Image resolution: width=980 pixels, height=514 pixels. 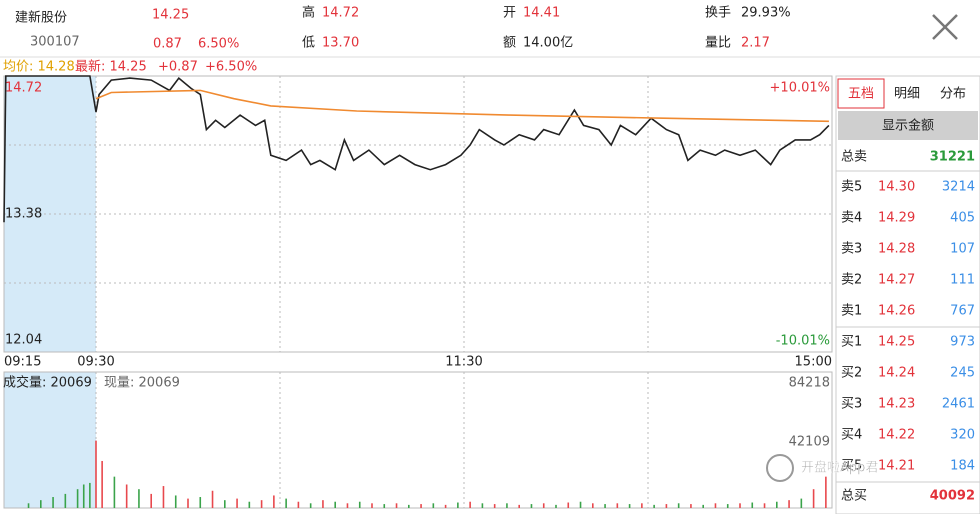 What do you see at coordinates (896, 280) in the screenshot?
I see `row-price: 14.27` at bounding box center [896, 280].